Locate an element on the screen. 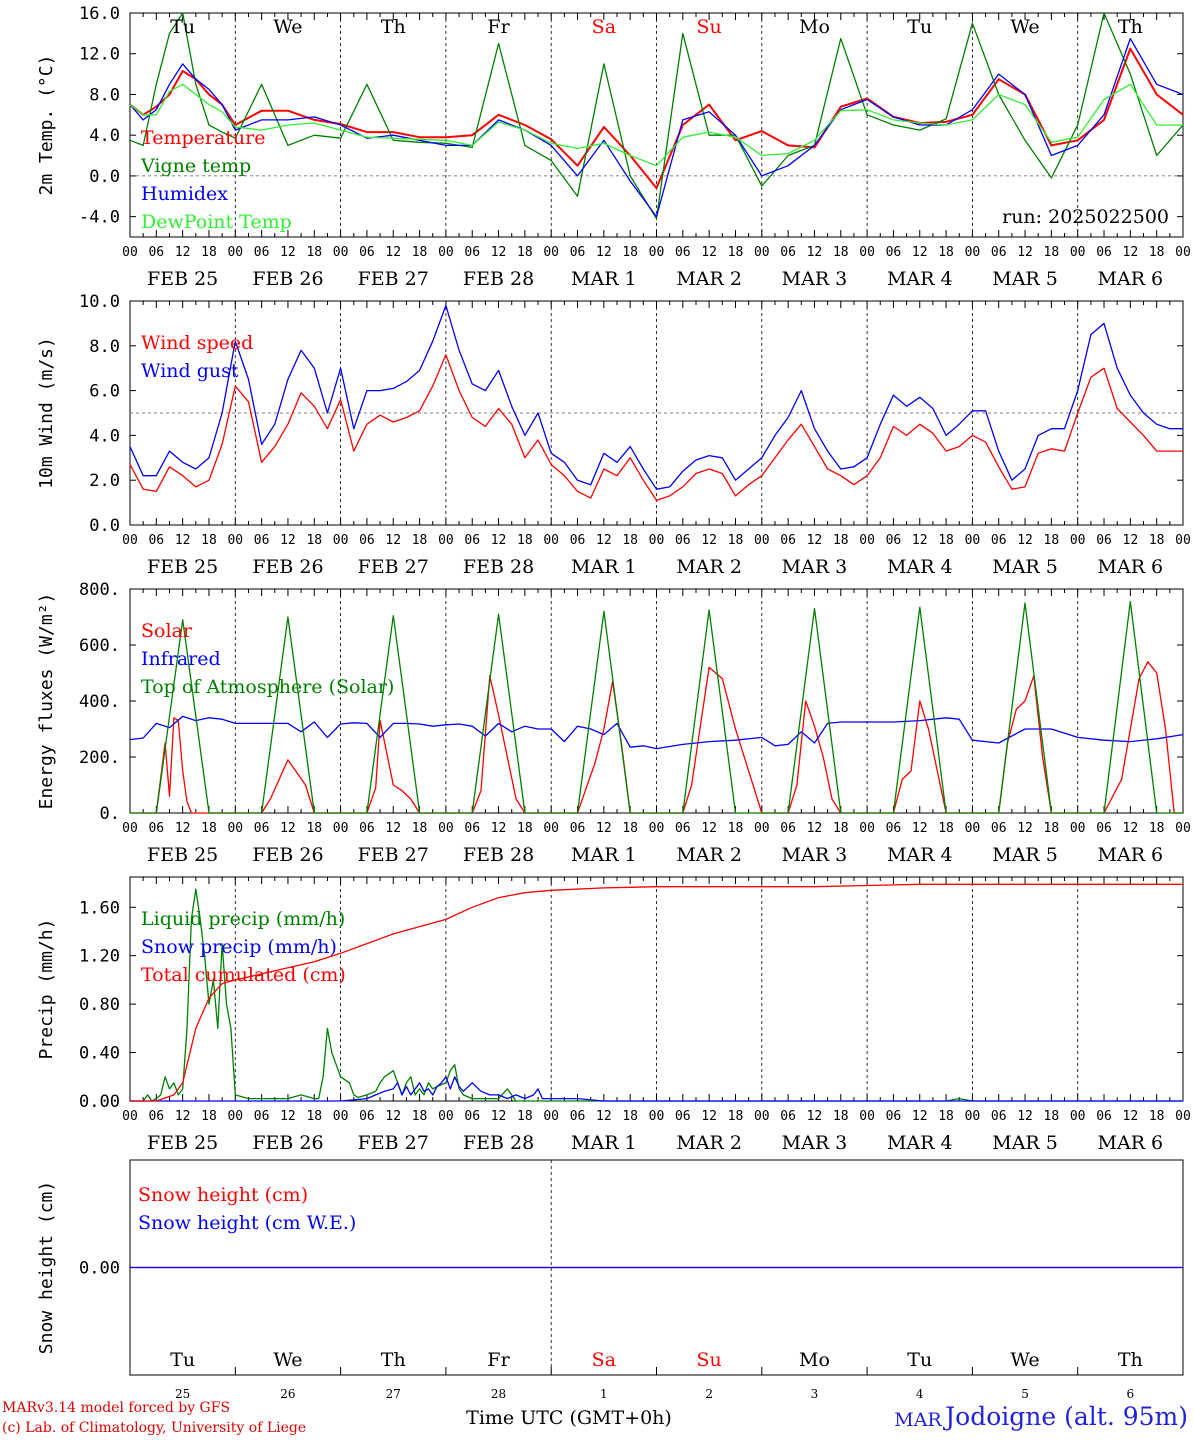  series-line-total-cumulated-cm- is located at coordinates (656, 992).